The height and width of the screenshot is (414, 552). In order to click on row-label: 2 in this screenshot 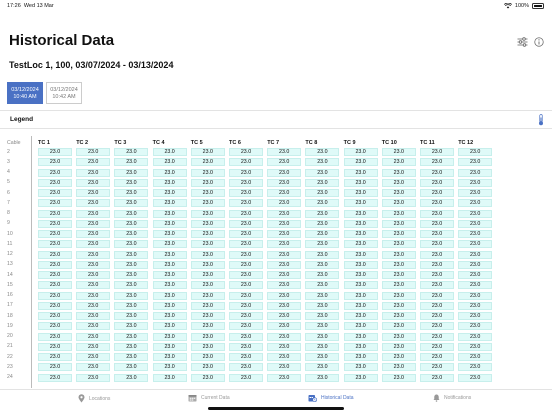, I will do `click(8, 151)`.